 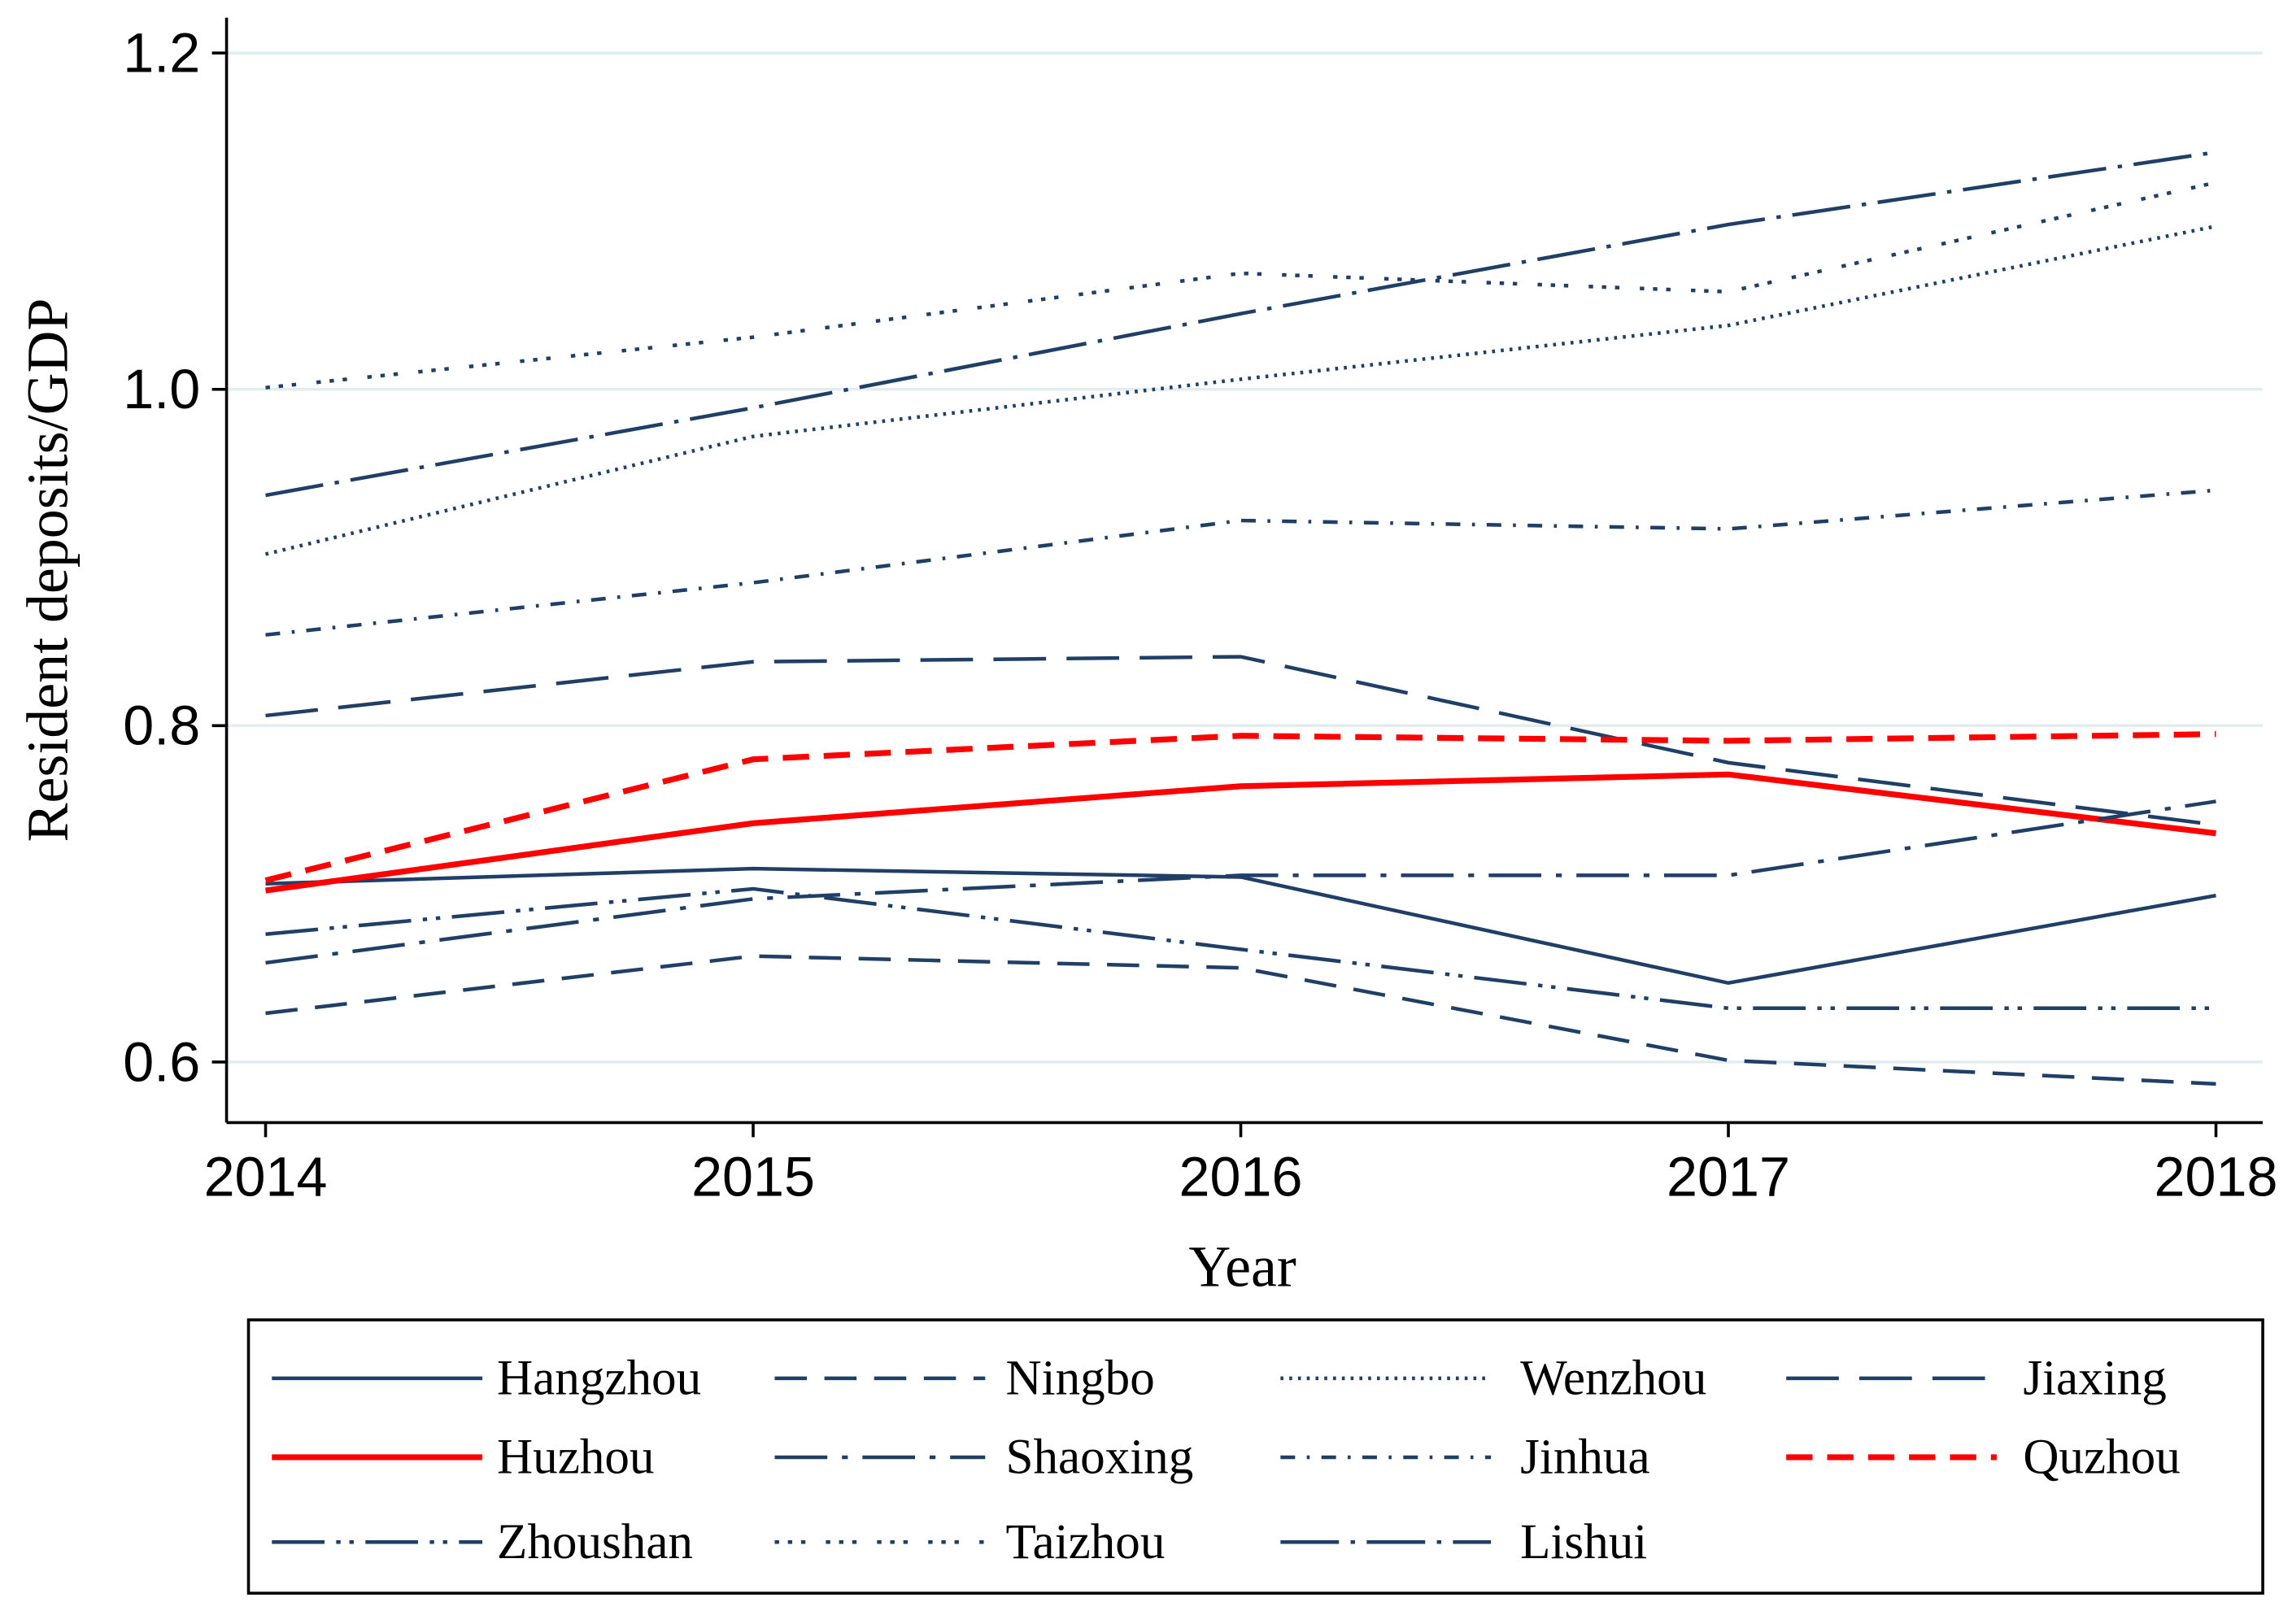 What do you see at coordinates (575, 1457) in the screenshot?
I see `legend-label: Huzhou` at bounding box center [575, 1457].